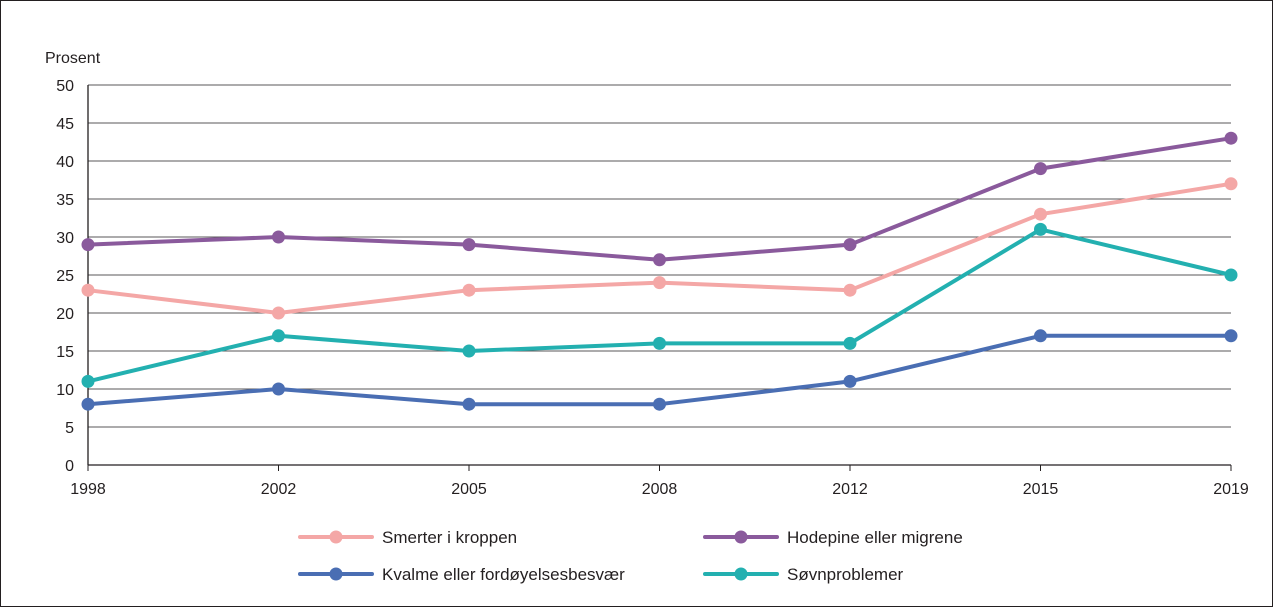  I want to click on x-tick-label: 2015, so click(1041, 489).